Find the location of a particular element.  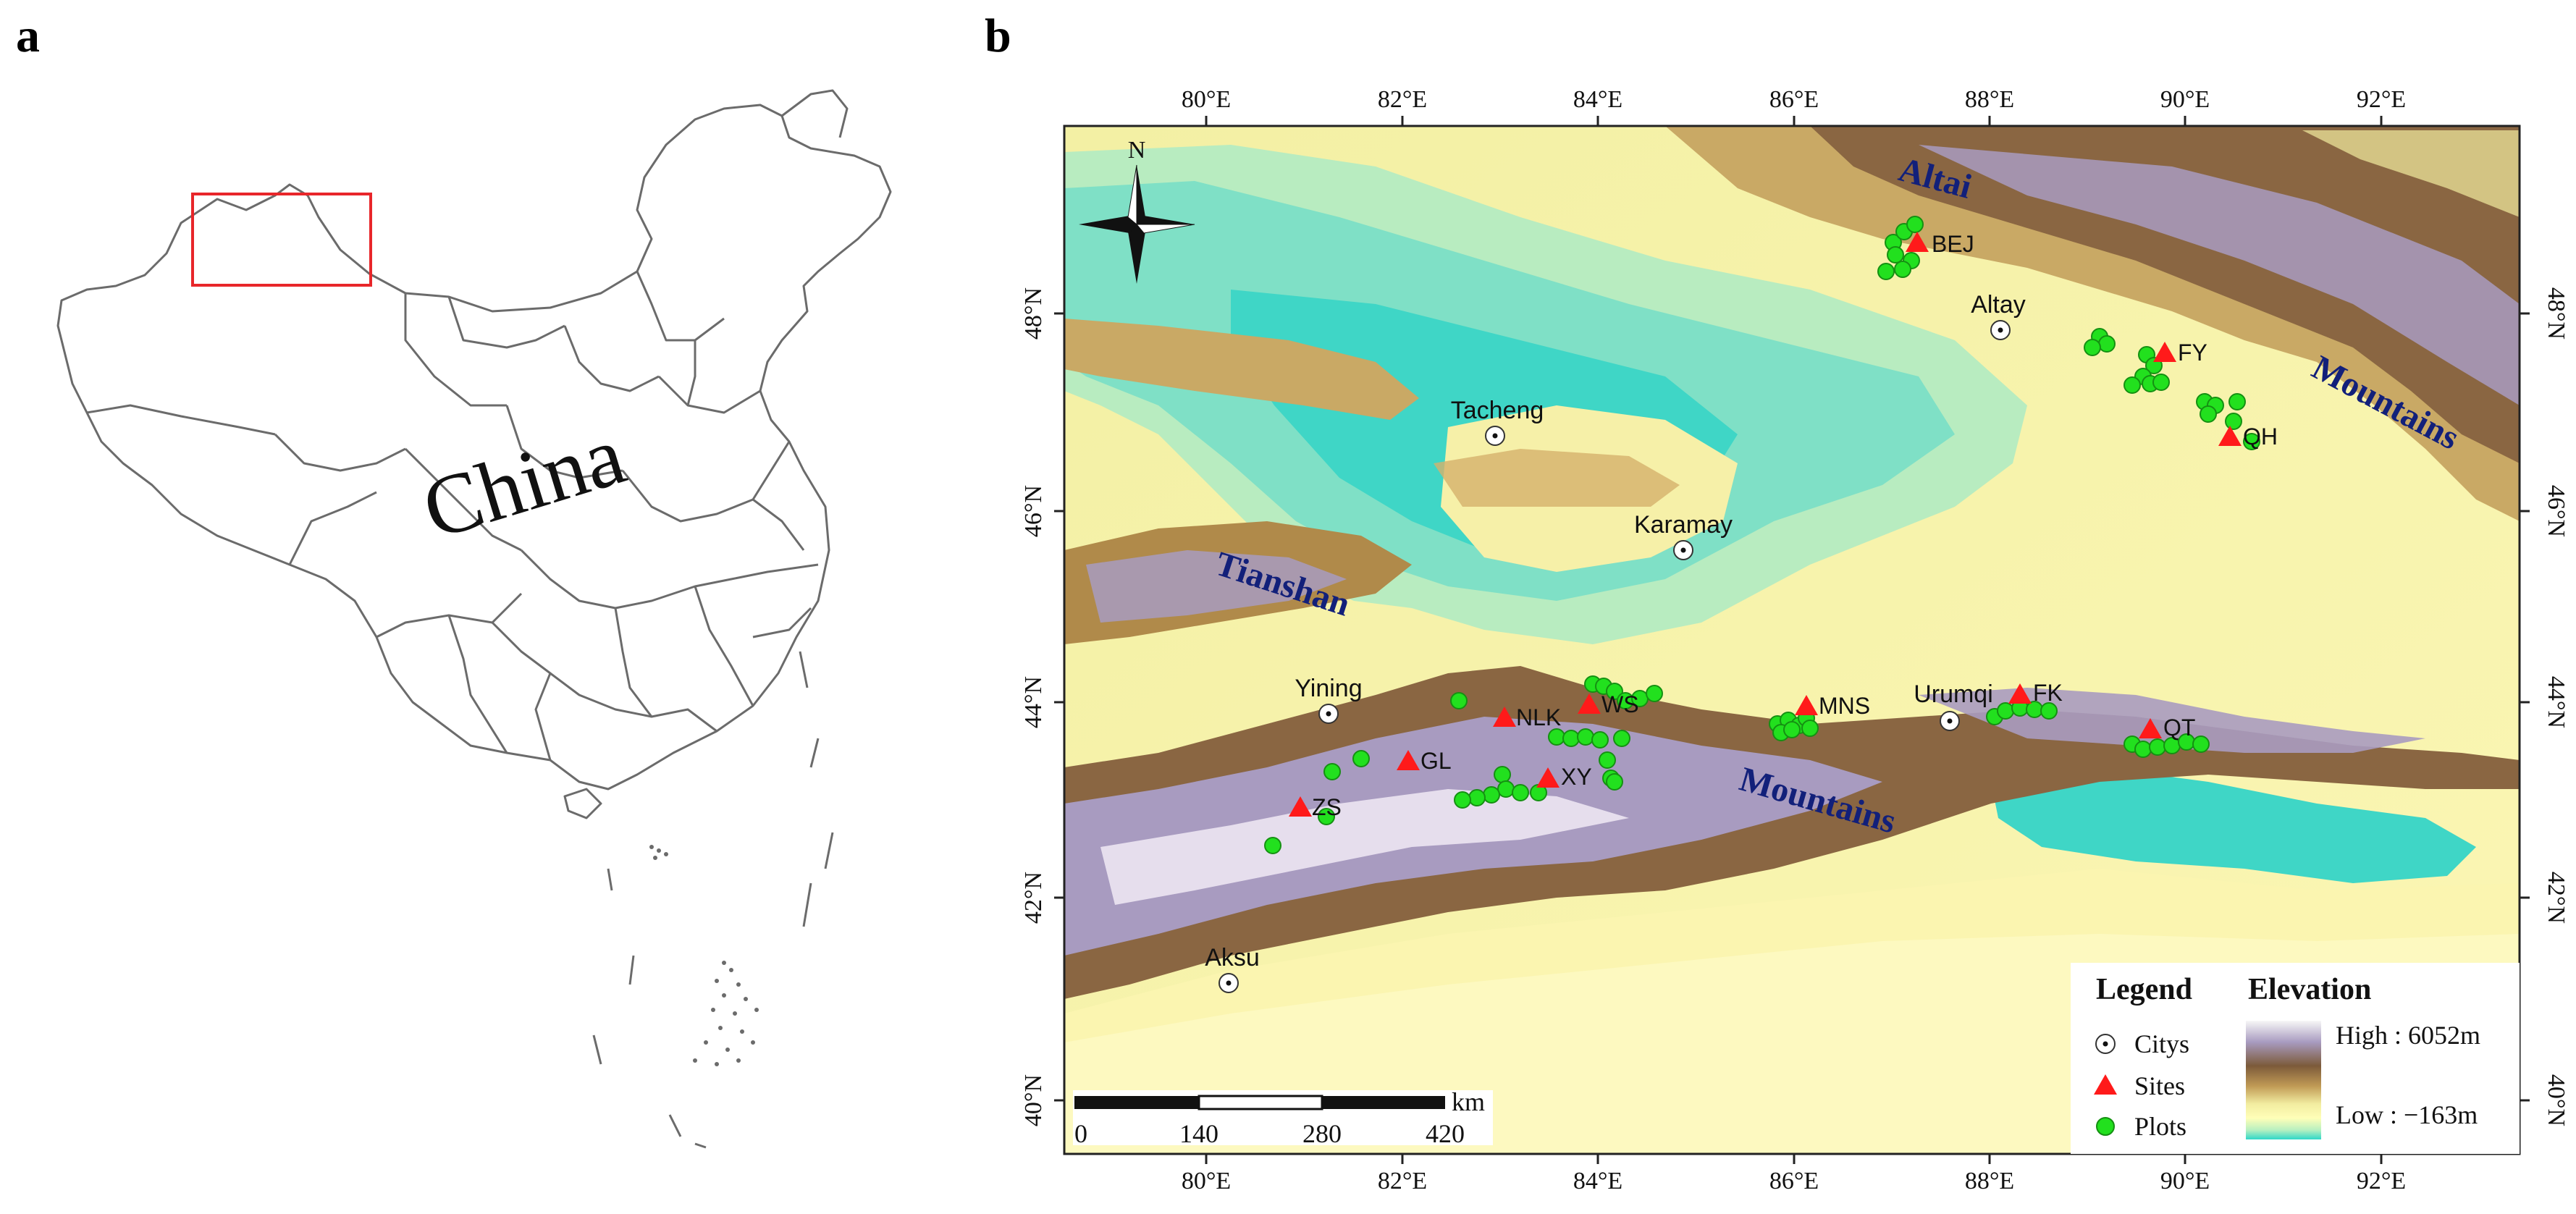

legend-label: Plots is located at coordinates (2160, 1126).